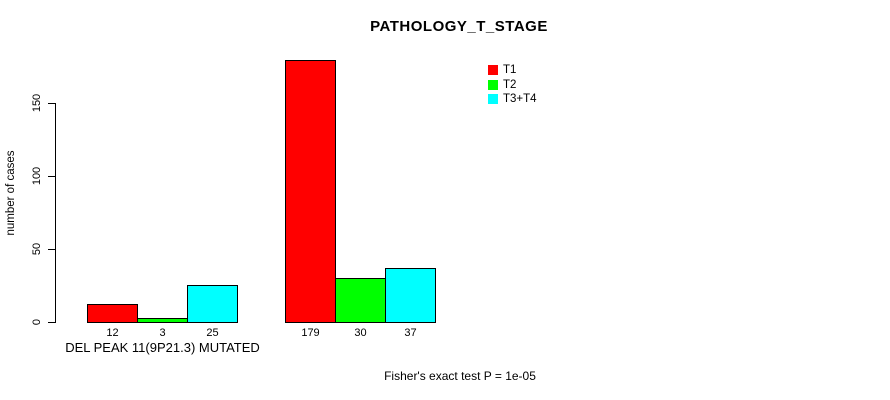 Image resolution: width=890 pixels, height=400 pixels. What do you see at coordinates (112, 333) in the screenshot?
I see `bar-value-label: 12` at bounding box center [112, 333].